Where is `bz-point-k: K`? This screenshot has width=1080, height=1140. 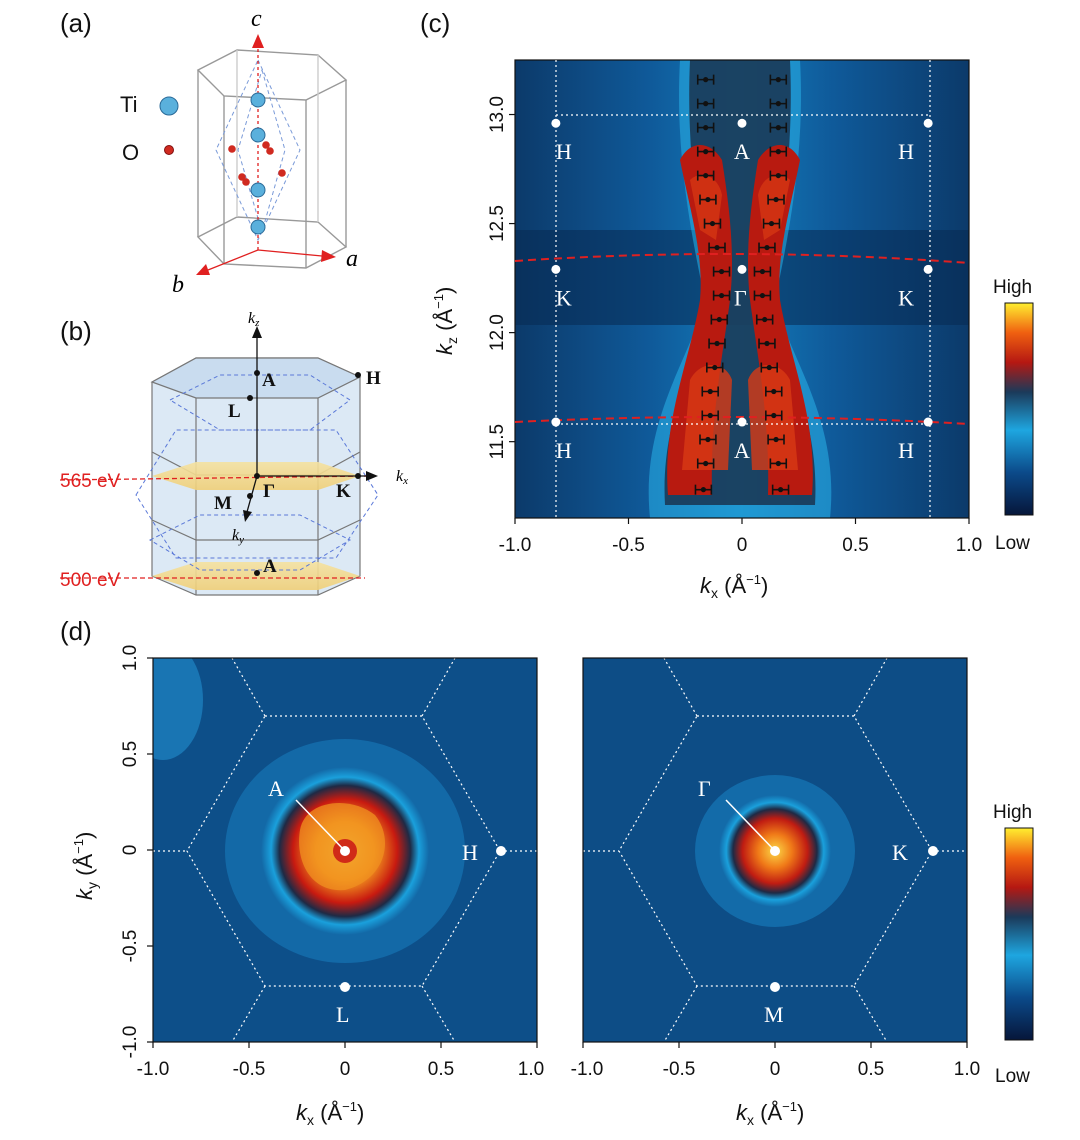
bz-point-k: K is located at coordinates (343, 491).